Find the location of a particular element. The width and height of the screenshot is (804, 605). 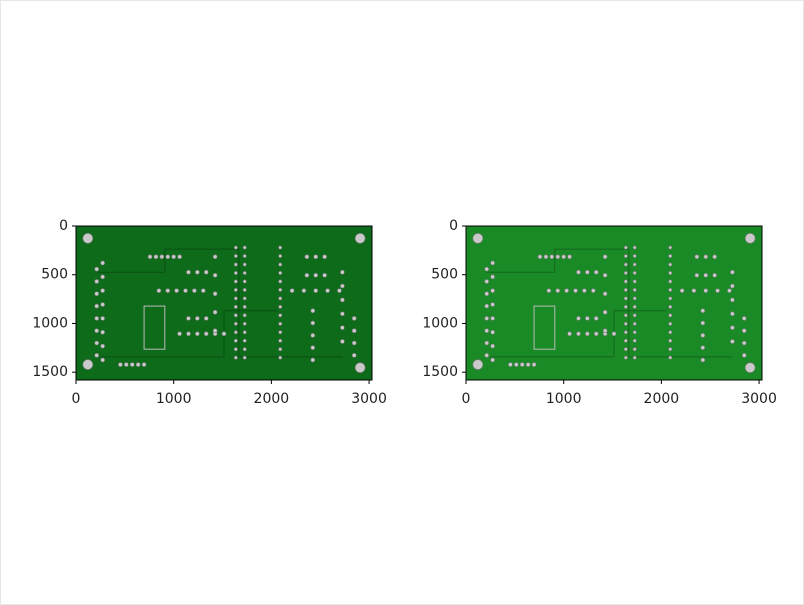

chip is located at coordinates (154, 327).